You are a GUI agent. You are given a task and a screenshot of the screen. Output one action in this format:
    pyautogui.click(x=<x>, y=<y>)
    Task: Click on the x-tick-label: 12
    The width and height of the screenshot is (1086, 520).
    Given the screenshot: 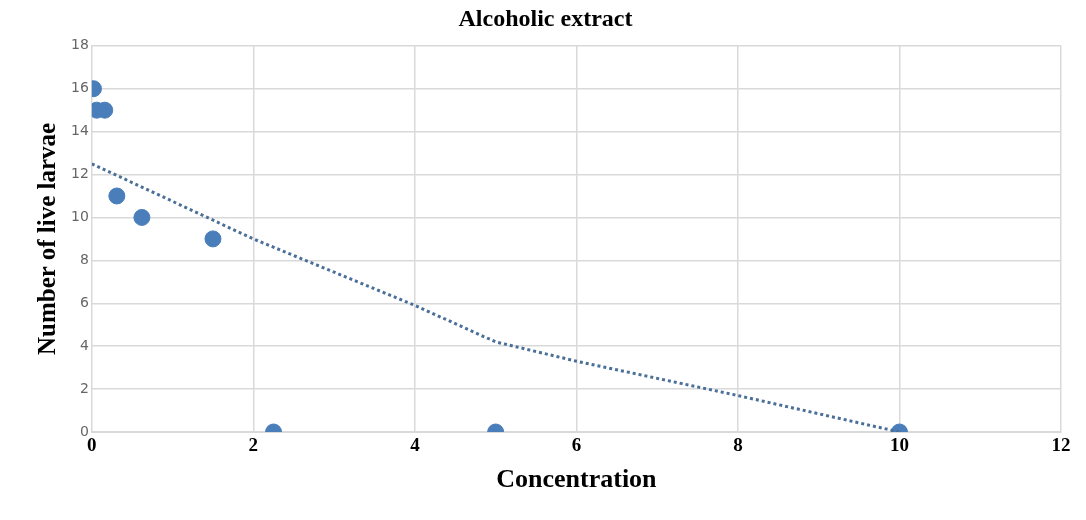 What is the action you would take?
    pyautogui.click(x=1061, y=445)
    